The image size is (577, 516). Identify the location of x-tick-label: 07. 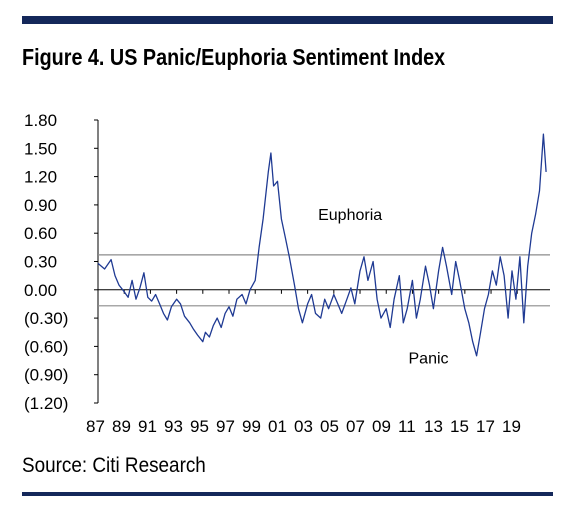
(355, 426).